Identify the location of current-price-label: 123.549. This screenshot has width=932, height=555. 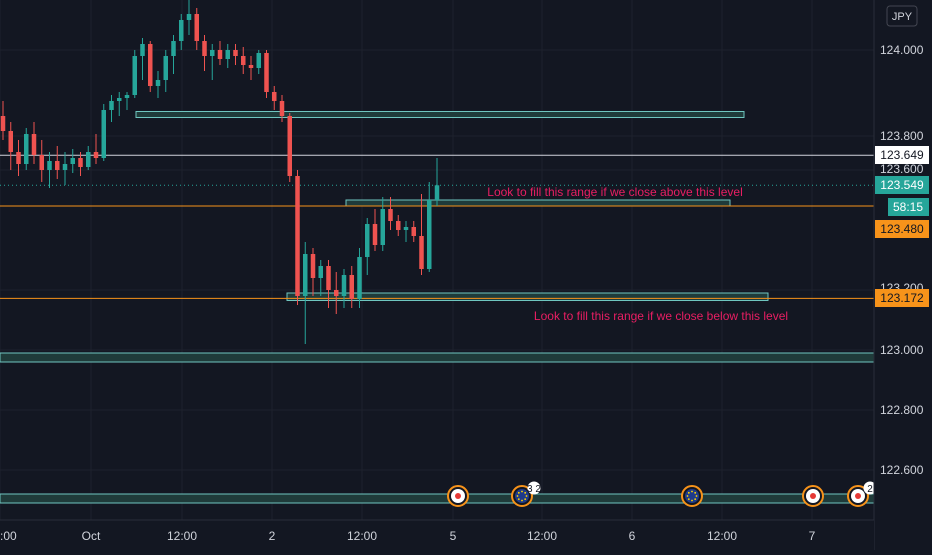
(902, 185).